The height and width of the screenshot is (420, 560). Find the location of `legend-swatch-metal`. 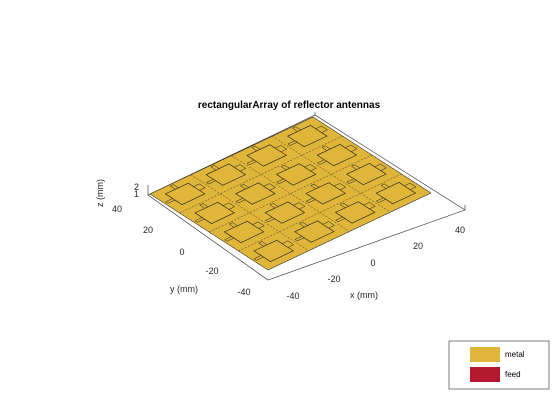

legend-swatch-metal is located at coordinates (485, 354).